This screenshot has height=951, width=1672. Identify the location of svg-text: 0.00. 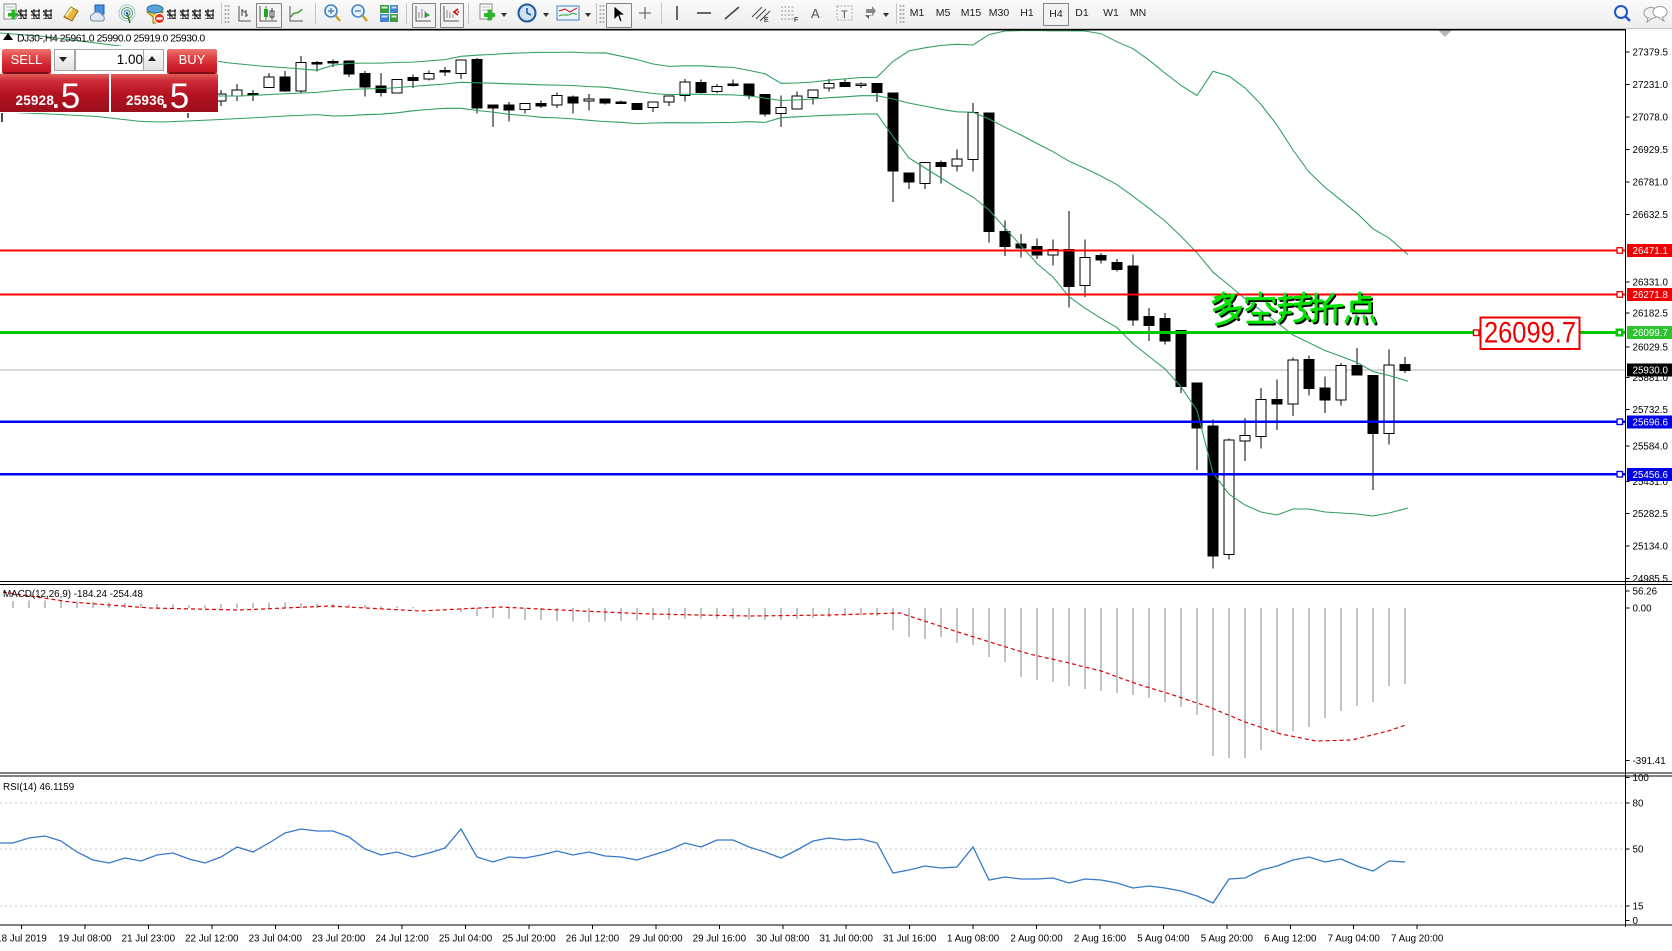
(1643, 609).